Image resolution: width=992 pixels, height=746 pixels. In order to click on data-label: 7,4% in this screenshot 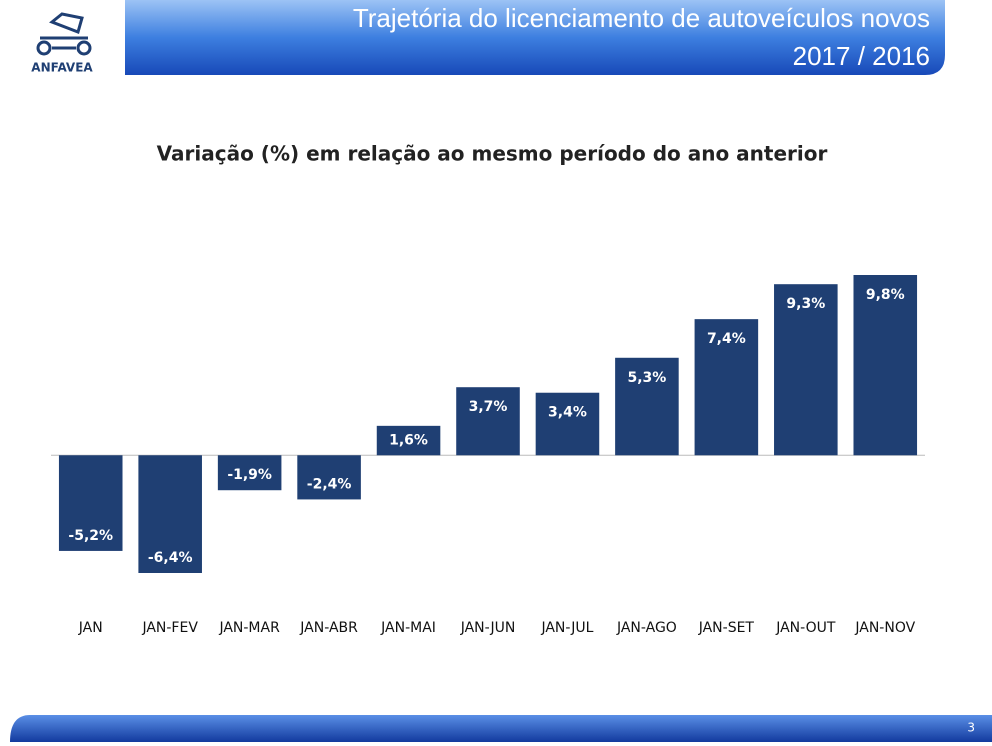, I will do `click(726, 339)`.